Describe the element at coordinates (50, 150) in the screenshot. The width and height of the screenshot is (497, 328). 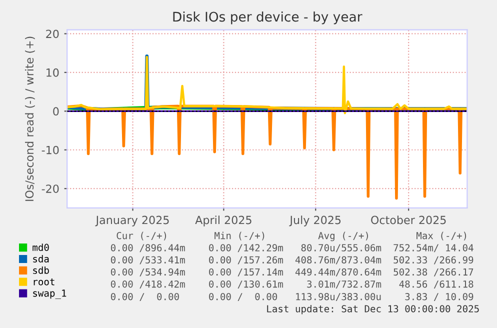
I see `y-tick-label: -10` at that location.